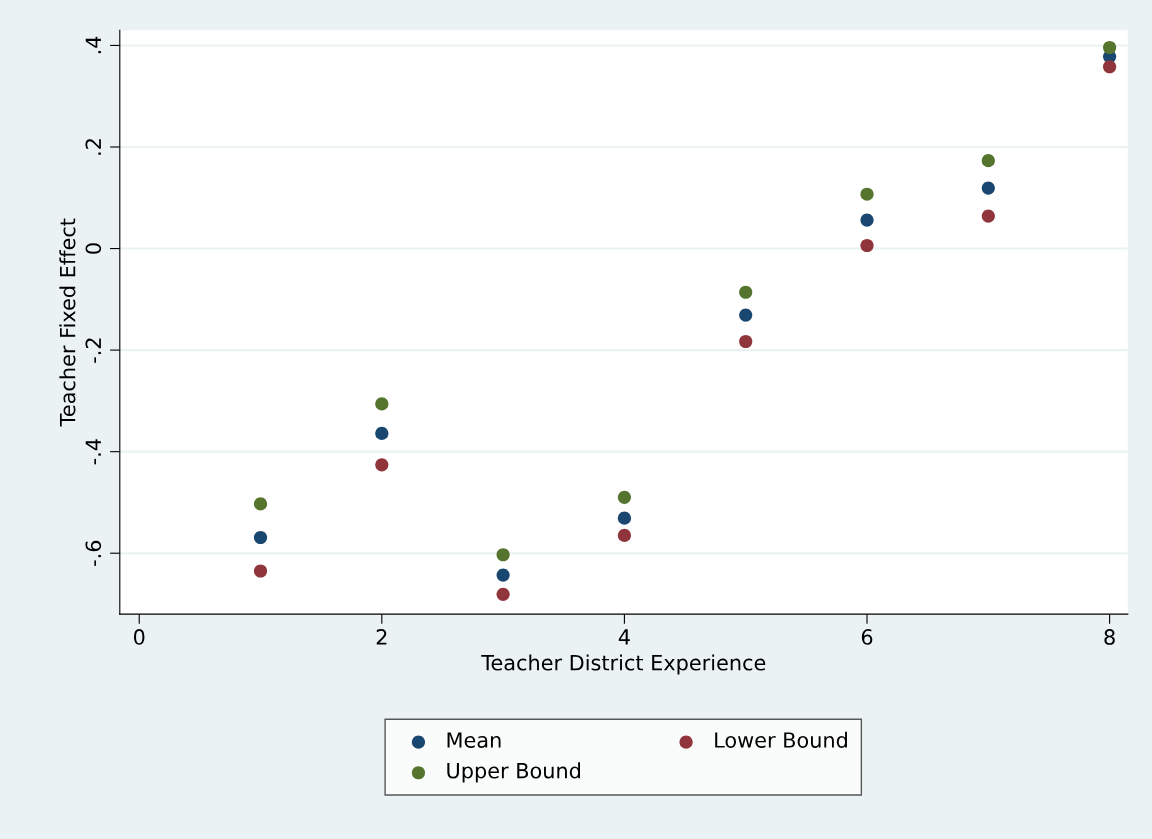 Image resolution: width=1152 pixels, height=839 pixels. I want to click on x-tick-label: 2, so click(381, 637).